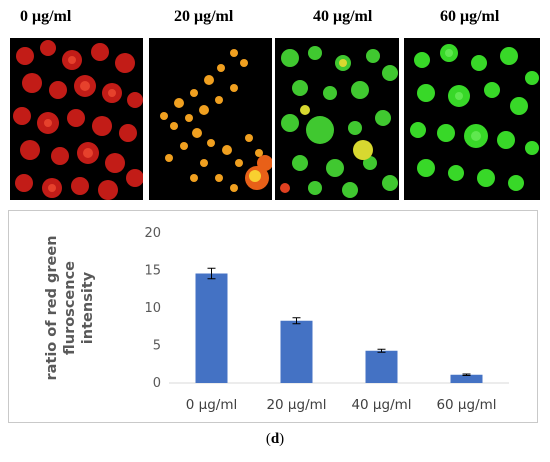  Describe the element at coordinates (296, 405) in the screenshot. I see `x-tick-label: 20 μg/ml` at that location.